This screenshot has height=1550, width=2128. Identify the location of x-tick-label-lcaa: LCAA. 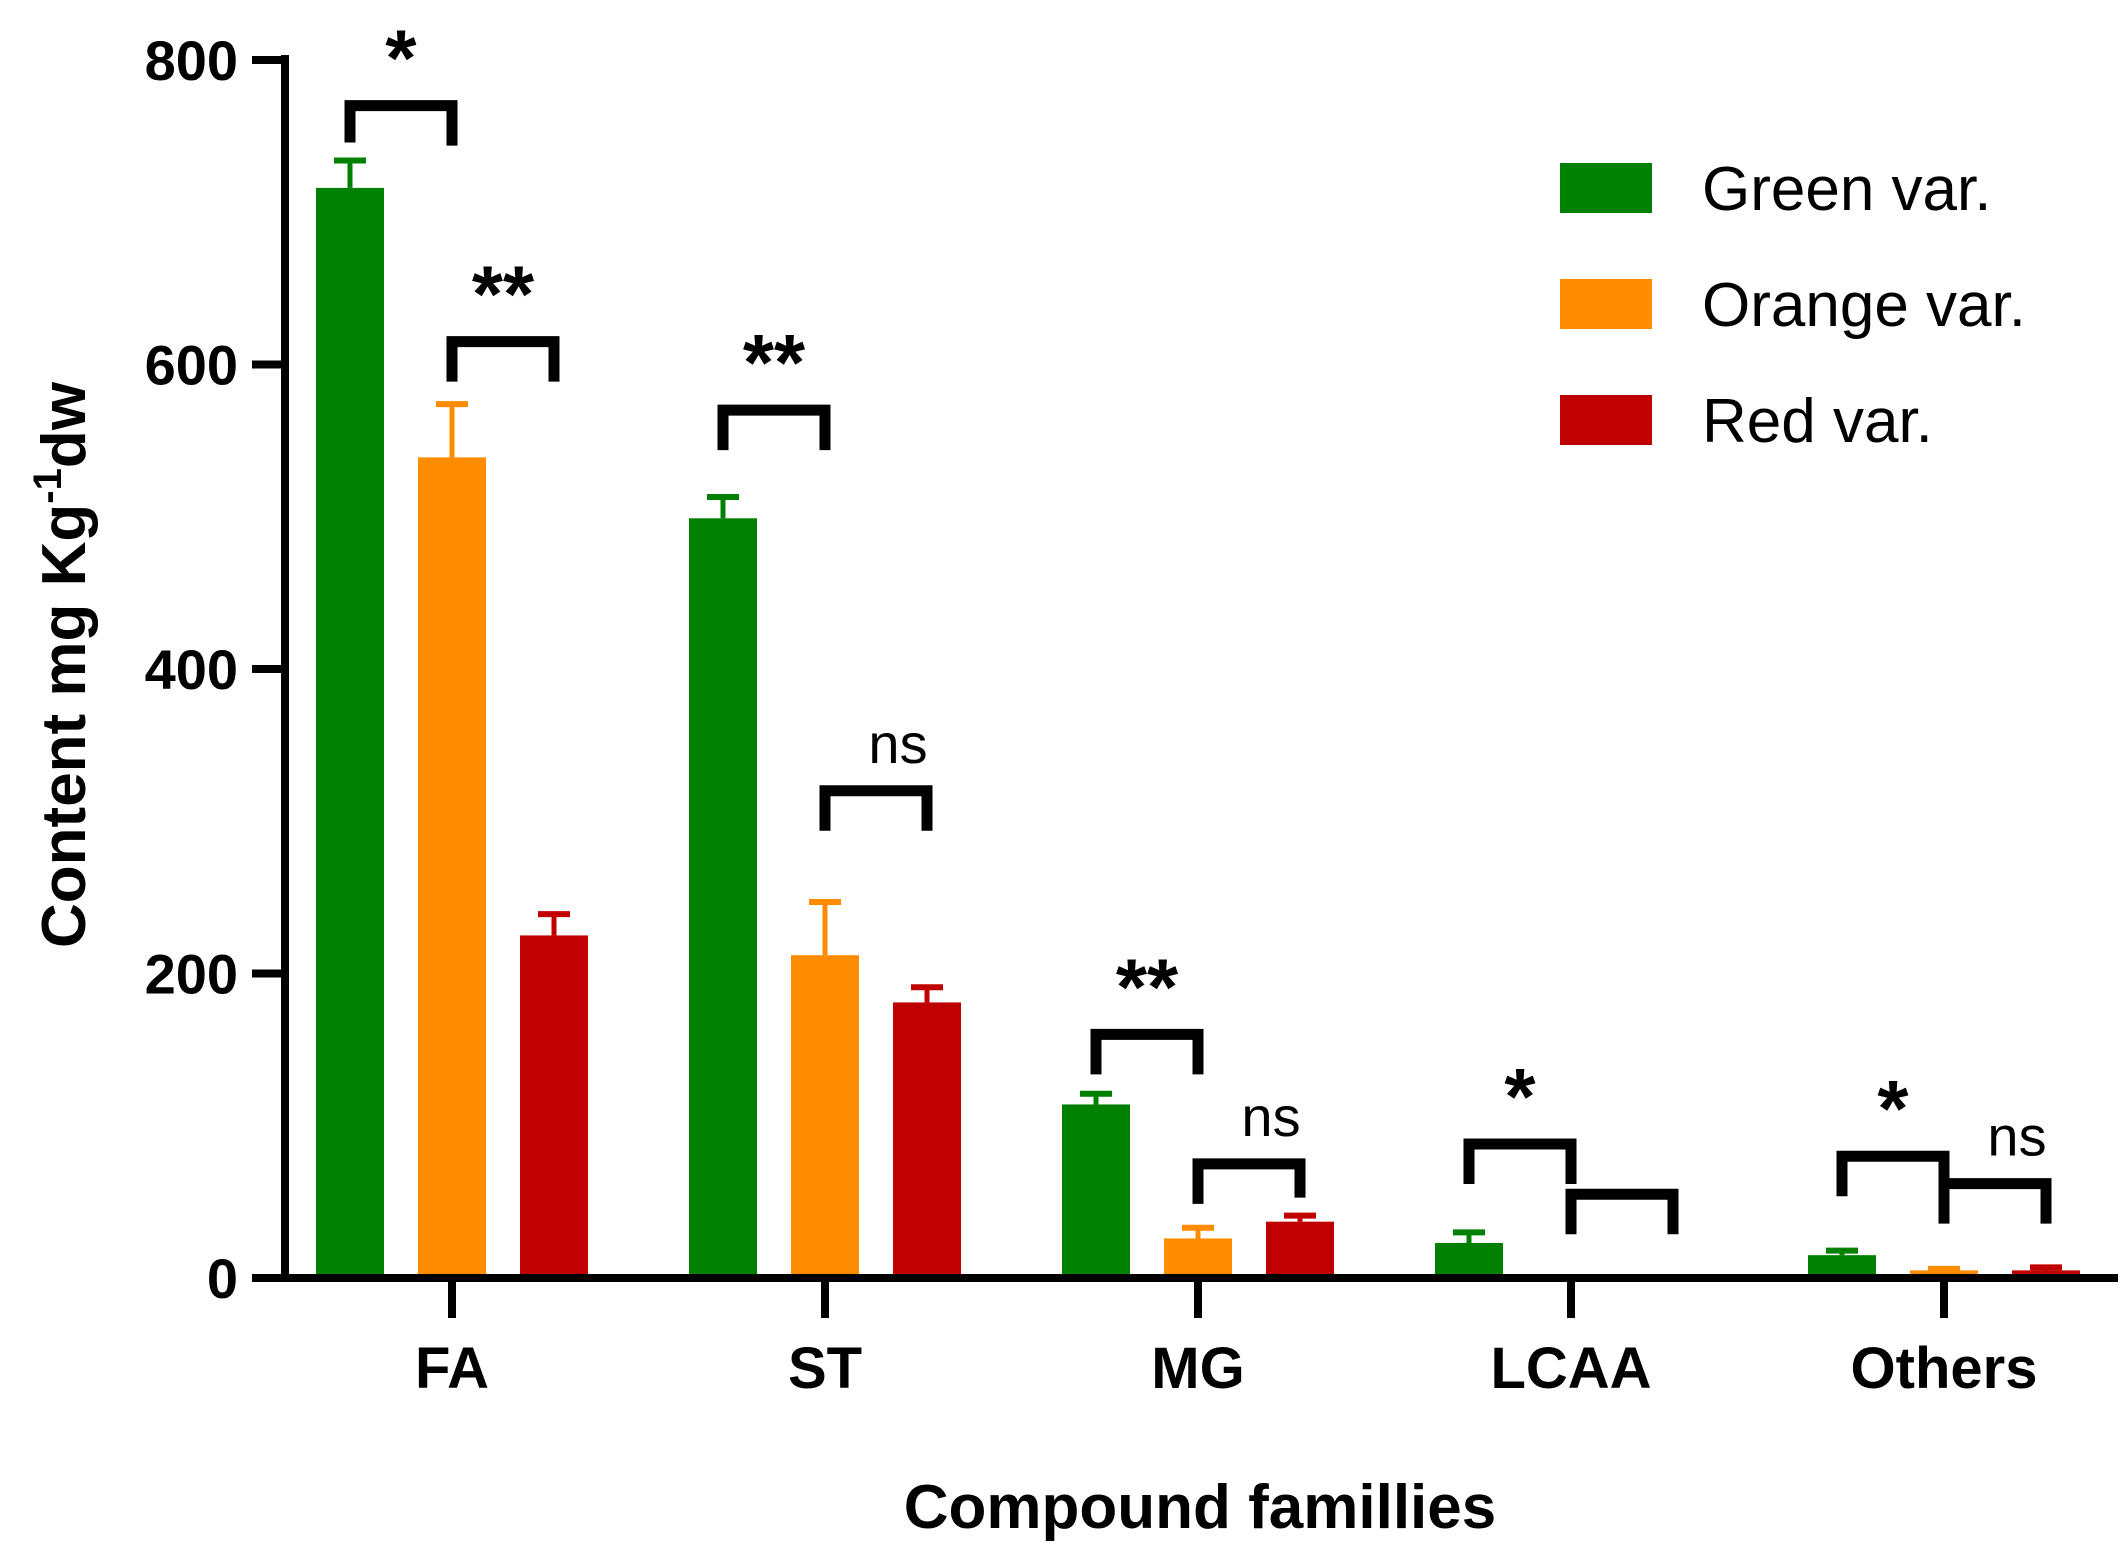
(1570, 1368).